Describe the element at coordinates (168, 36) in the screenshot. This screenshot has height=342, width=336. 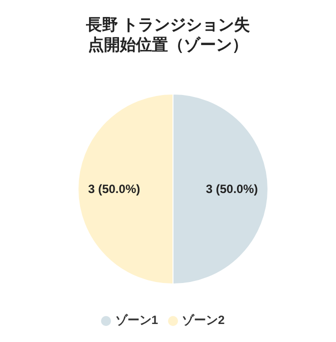
I see `chart-title: 長野 トランジション失点開始位置（ゾーン）` at that location.